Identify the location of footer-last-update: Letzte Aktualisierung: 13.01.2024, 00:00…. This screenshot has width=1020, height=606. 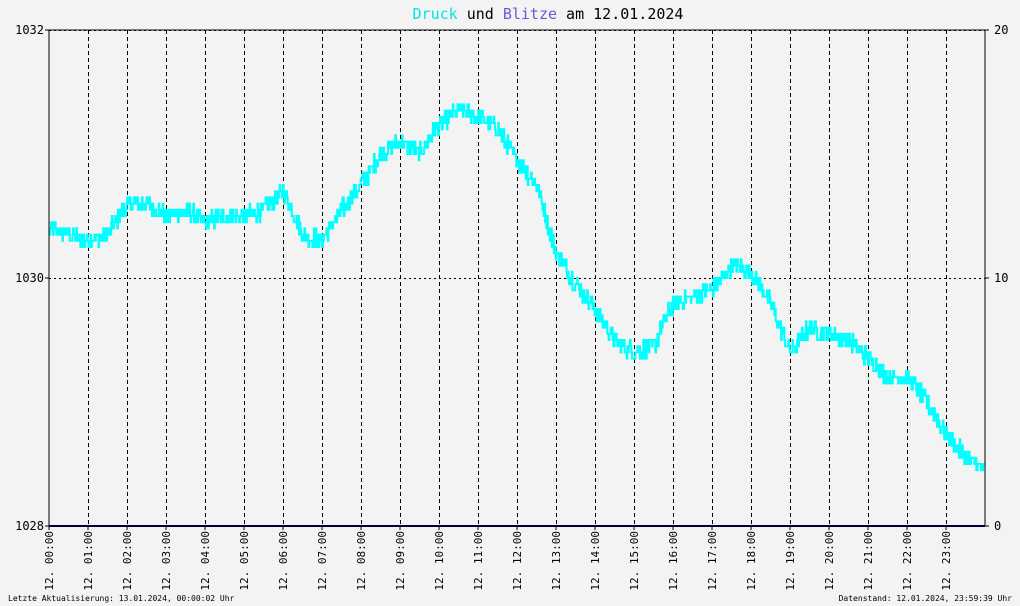
(121, 598).